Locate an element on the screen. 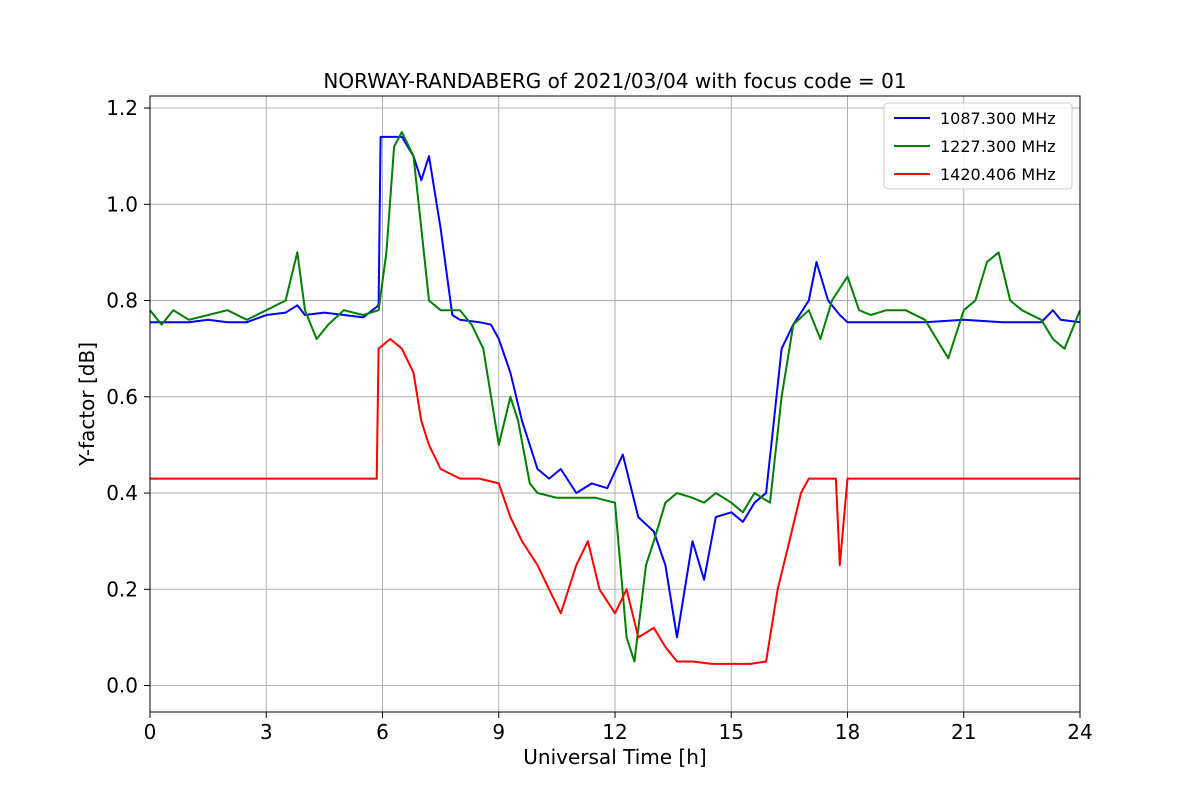 The height and width of the screenshot is (800, 1200). y-ticks: 0.0 0.2 0.4 0.6 0.8 1.0 1.2 is located at coordinates (128, 397).